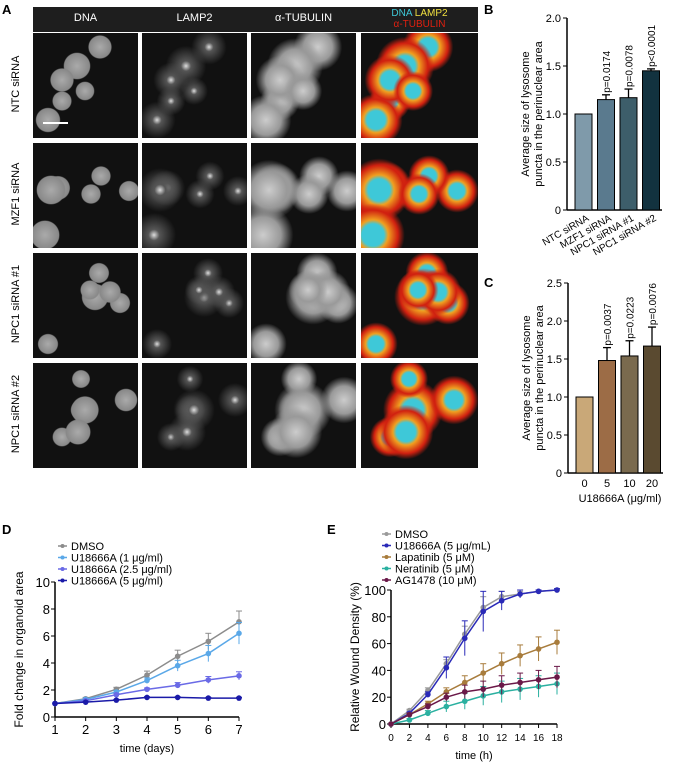  Describe the element at coordinates (652, 484) in the screenshot. I see `x-tick-label: 20` at that location.